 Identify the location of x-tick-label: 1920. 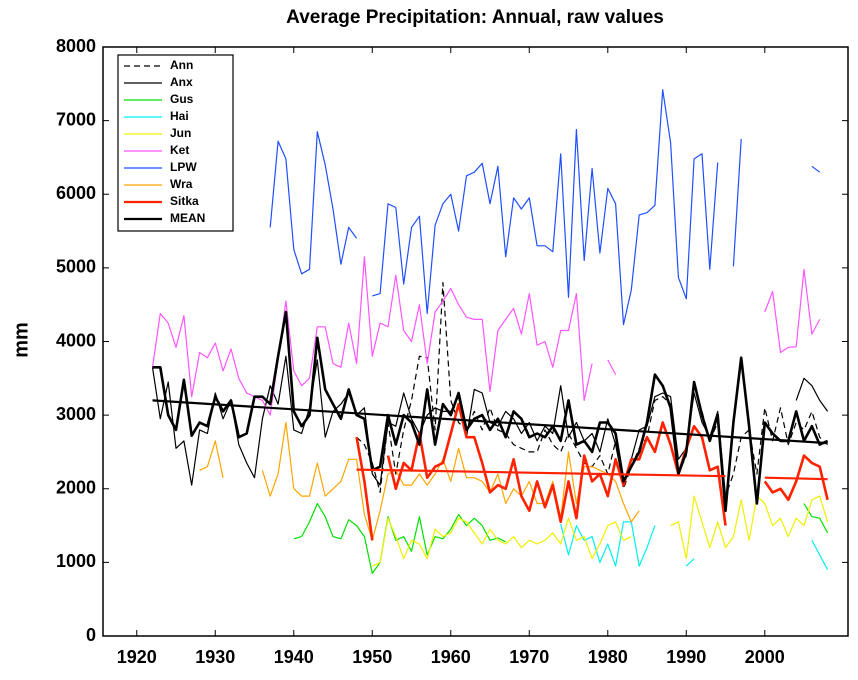
(137, 657).